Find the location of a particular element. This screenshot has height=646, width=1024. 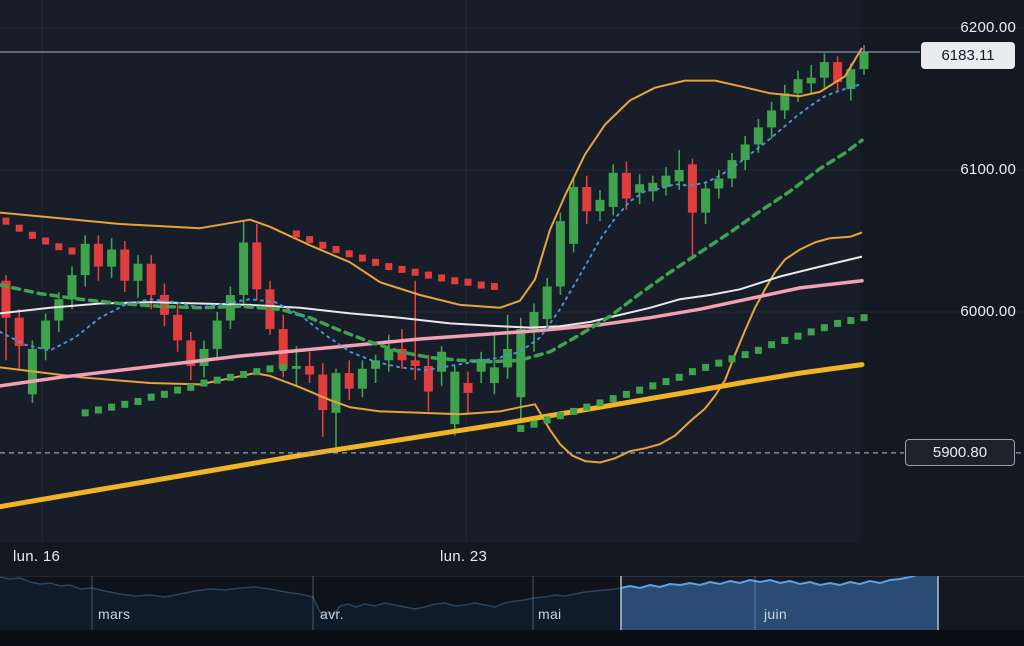

price-tick-label: 6200.00 is located at coordinates (988, 28).